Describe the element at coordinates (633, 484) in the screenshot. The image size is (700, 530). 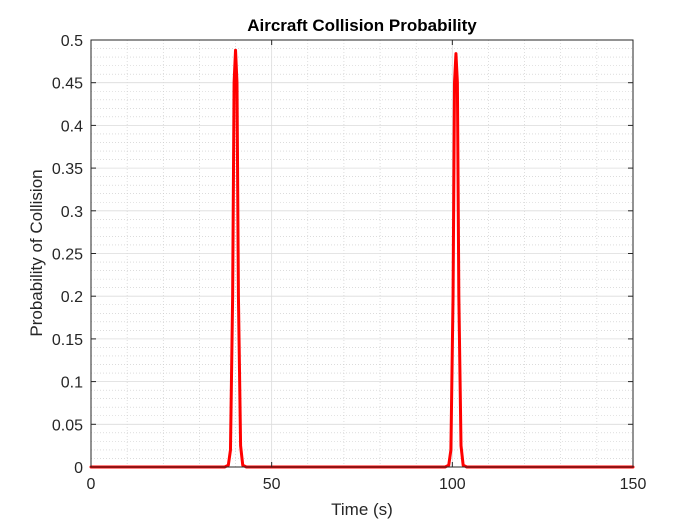
I see `x-tick-label: 150` at that location.